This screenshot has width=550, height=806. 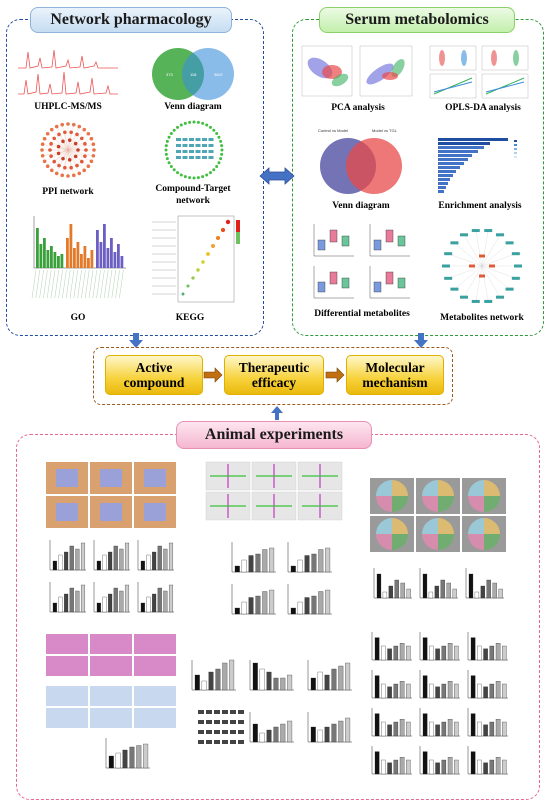 I want to click on diff-box, so click(x=389, y=236).